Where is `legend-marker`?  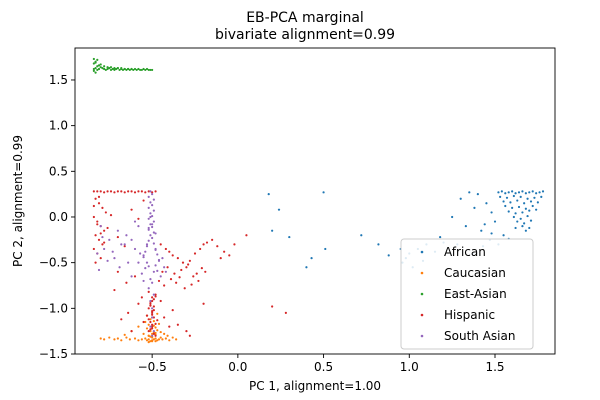
legend-marker is located at coordinates (422, 252).